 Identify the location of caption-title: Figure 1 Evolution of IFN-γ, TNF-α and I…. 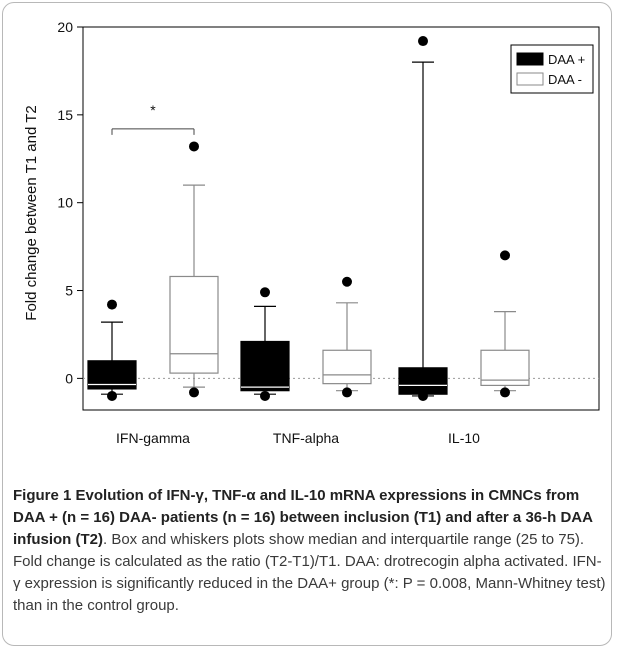
(303, 517).